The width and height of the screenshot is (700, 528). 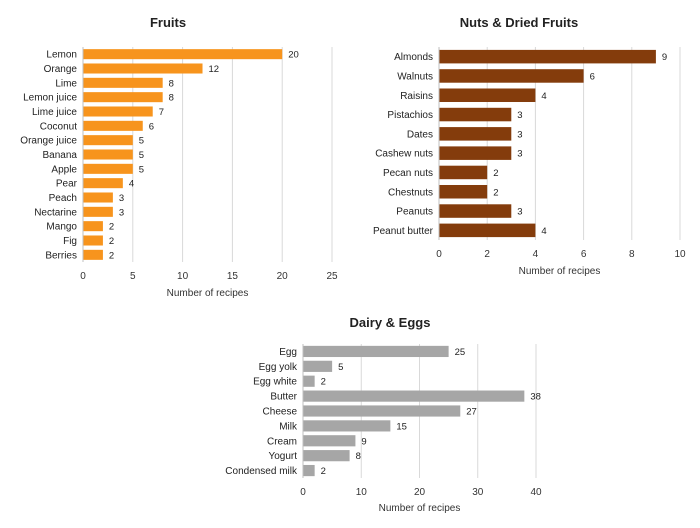 I want to click on data-label: 38, so click(x=535, y=397).